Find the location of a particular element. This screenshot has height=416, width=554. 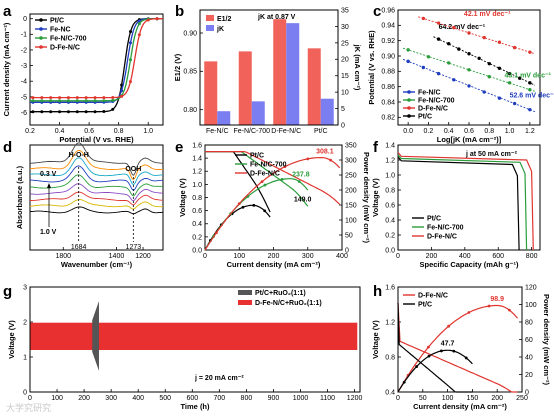

panel-g-xtick-label: 1000 is located at coordinates (301, 398).